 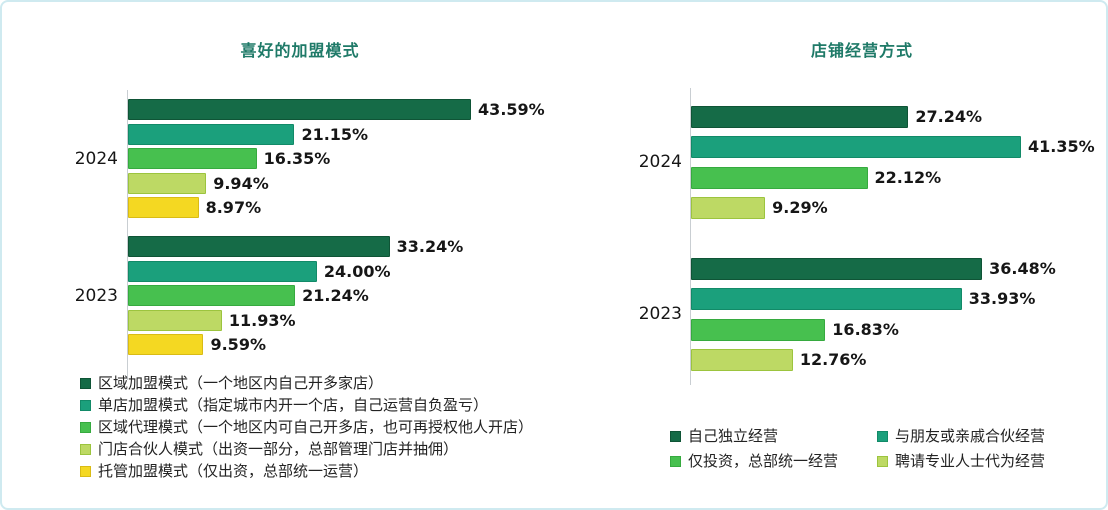 I want to click on chart-title-franchise-model: 喜好的加盟模式, so click(x=300, y=50).